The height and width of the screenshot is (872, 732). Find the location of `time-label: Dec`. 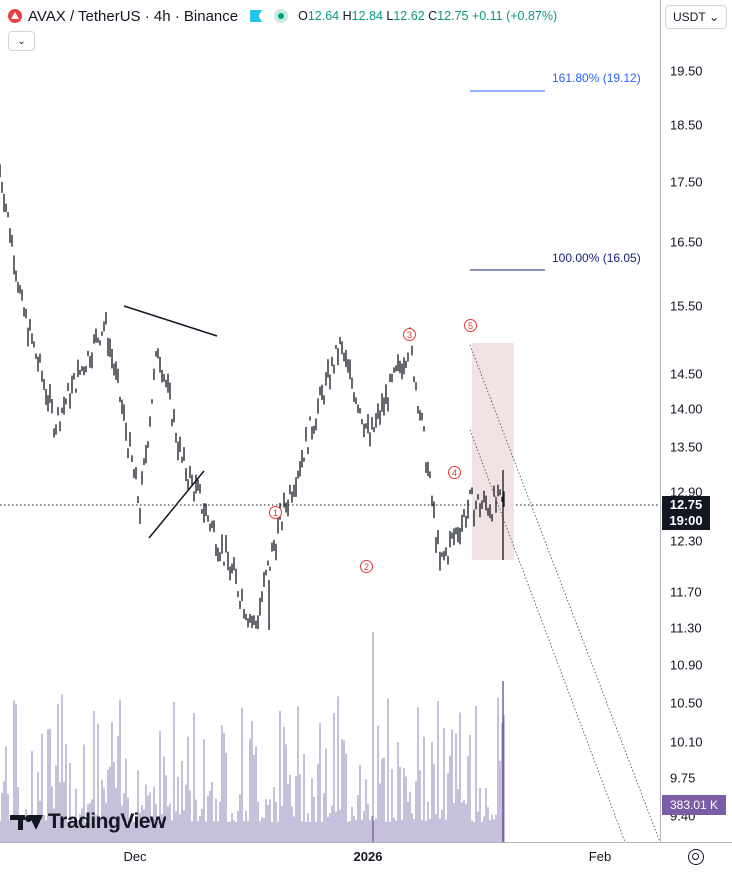

time-label: Dec is located at coordinates (135, 856).